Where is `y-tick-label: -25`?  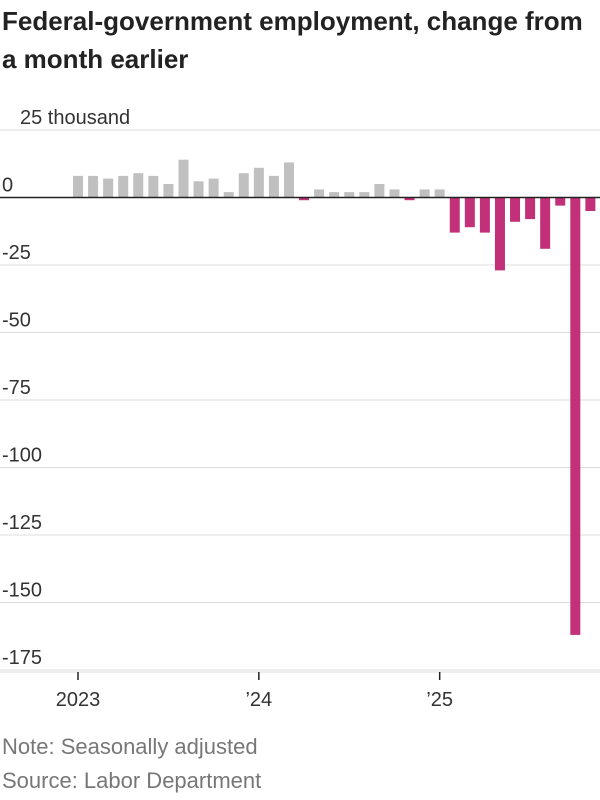
y-tick-label: -25 is located at coordinates (16, 253).